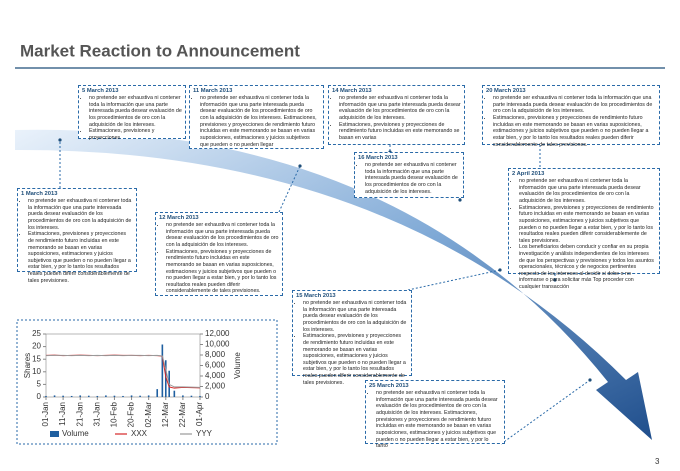 This screenshot has height=471, width=680. What do you see at coordinates (135, 134) in the screenshot?
I see `callout-bullet: Estimaciones, previsiones y proyecciones` at bounding box center [135, 134].